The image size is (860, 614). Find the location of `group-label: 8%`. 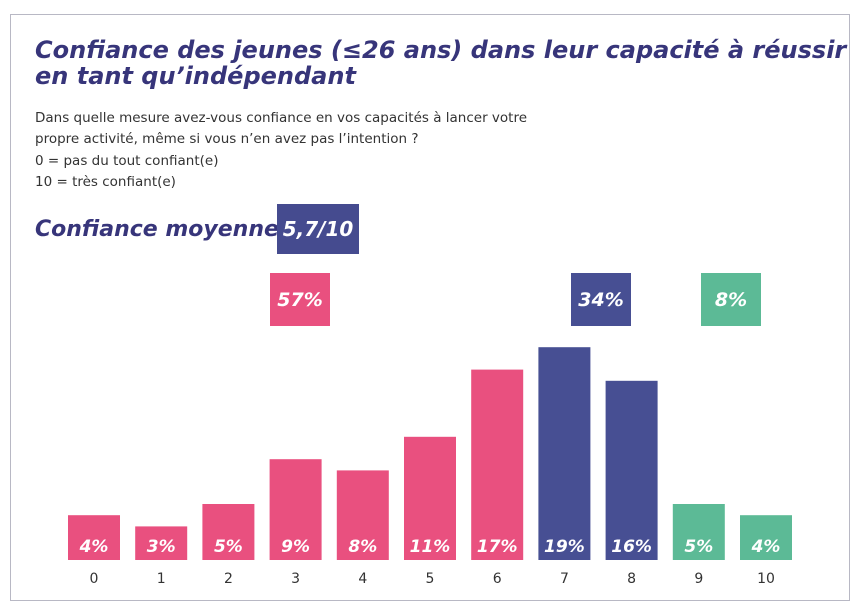

group-label: 8% is located at coordinates (731, 300).